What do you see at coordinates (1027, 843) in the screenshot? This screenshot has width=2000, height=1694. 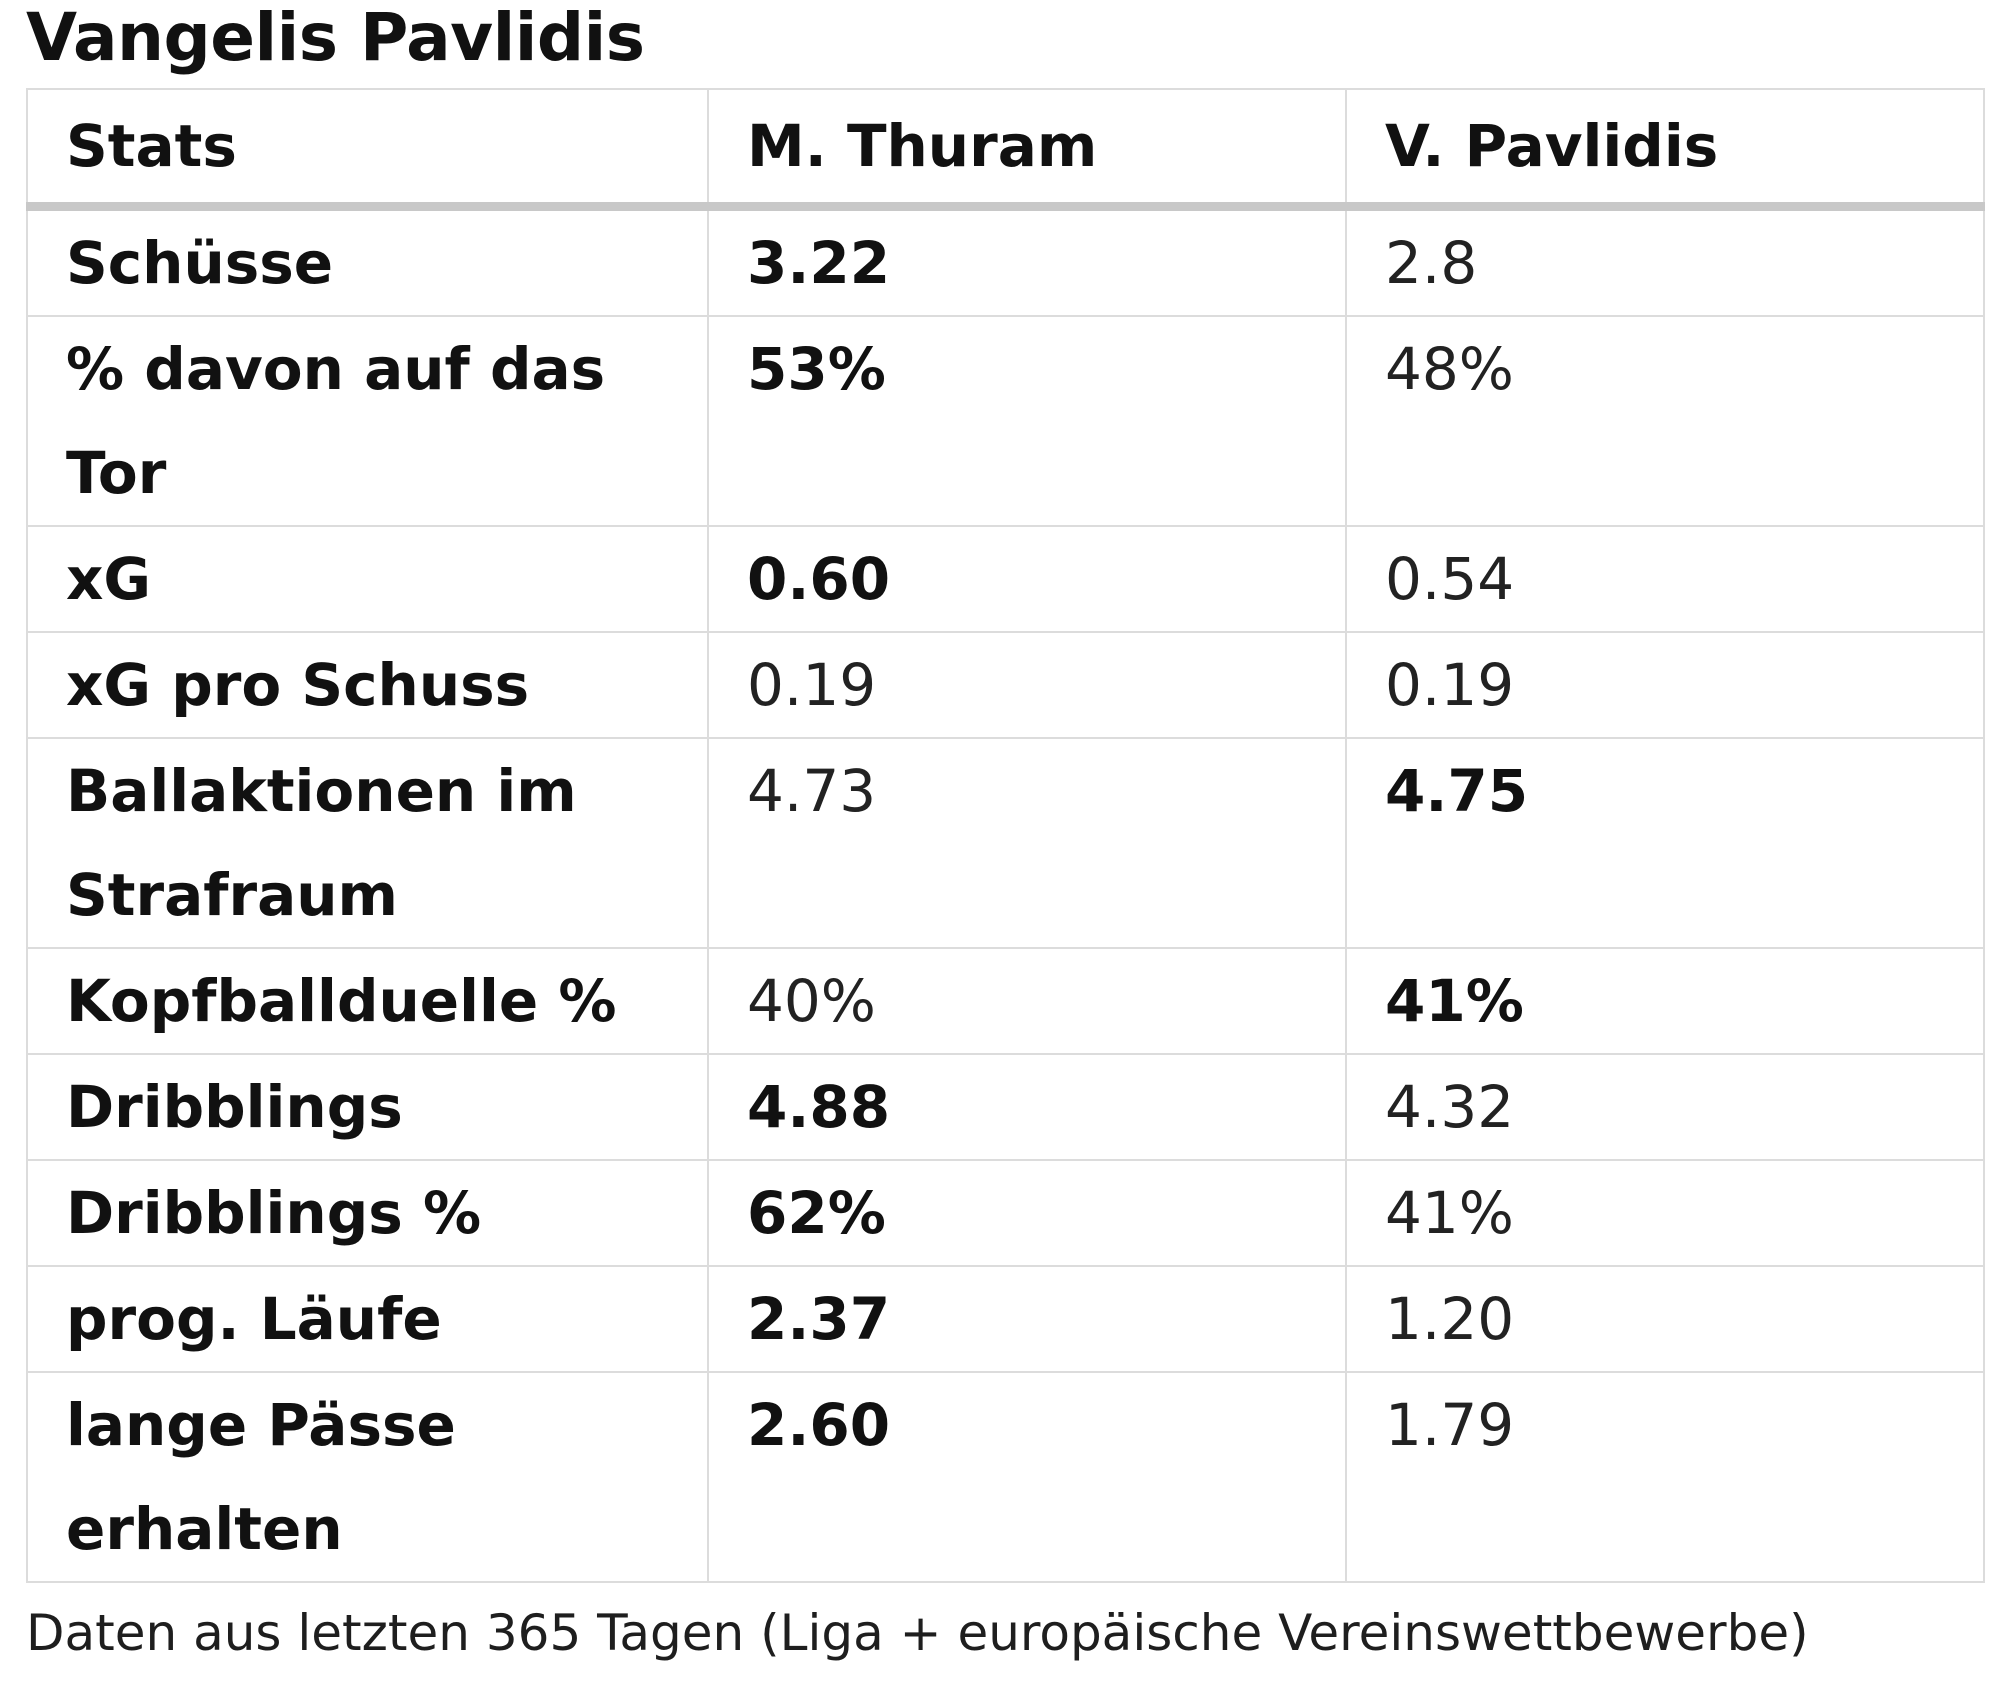 I see `thuram-value: 4.73` at bounding box center [1027, 843].